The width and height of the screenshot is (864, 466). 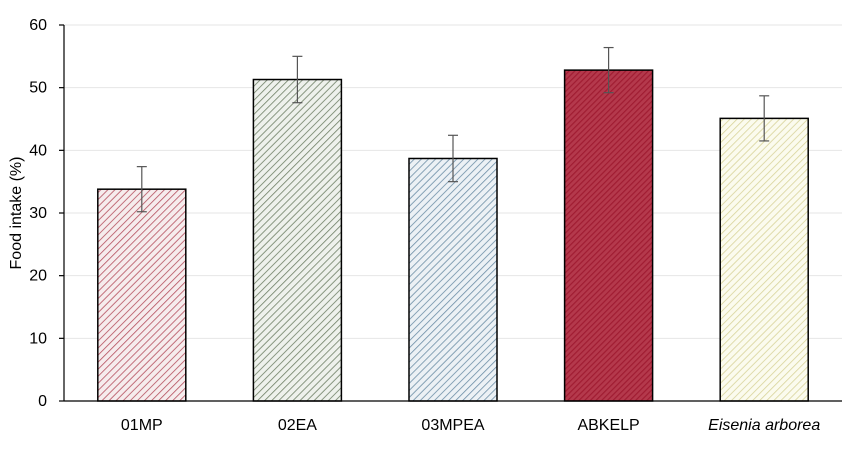 I want to click on y-axis-label: Food intake (%), so click(x=16, y=213).